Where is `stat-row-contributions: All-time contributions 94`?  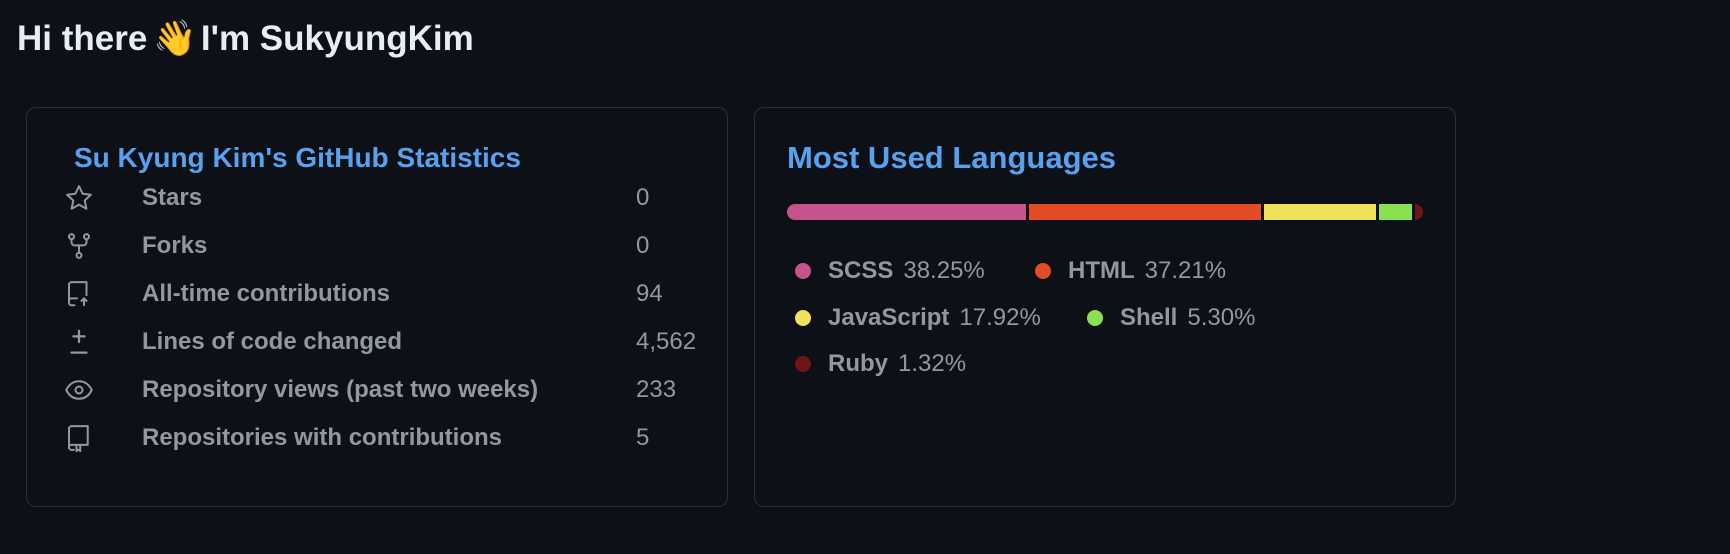
stat-row-contributions: All-time contributions 94 is located at coordinates (383, 294).